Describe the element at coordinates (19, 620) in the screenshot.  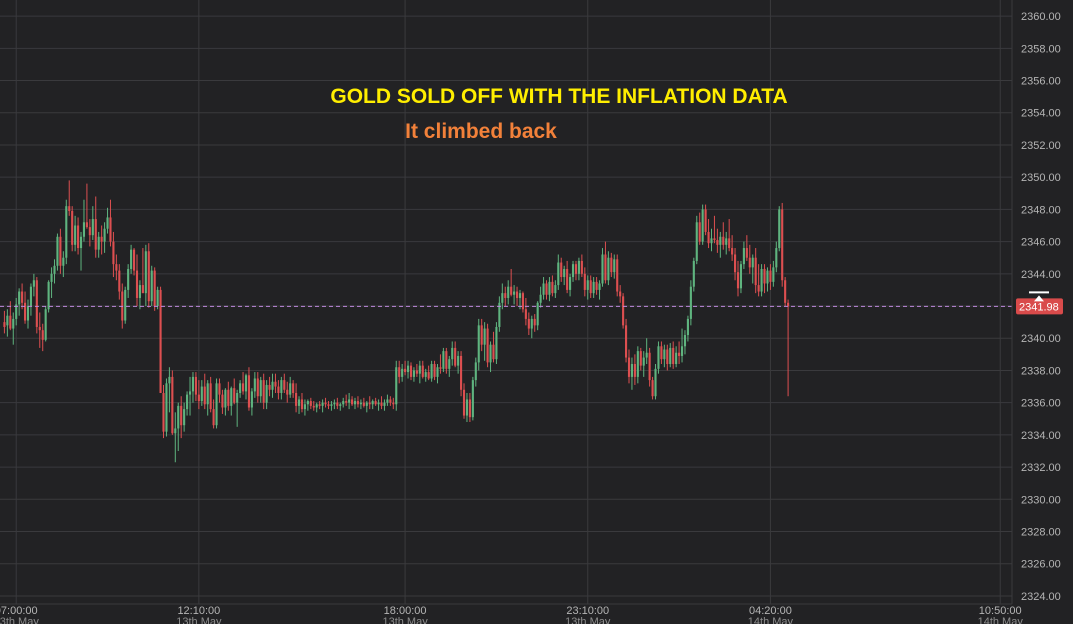
I see `x-tick-date: 13th May` at that location.